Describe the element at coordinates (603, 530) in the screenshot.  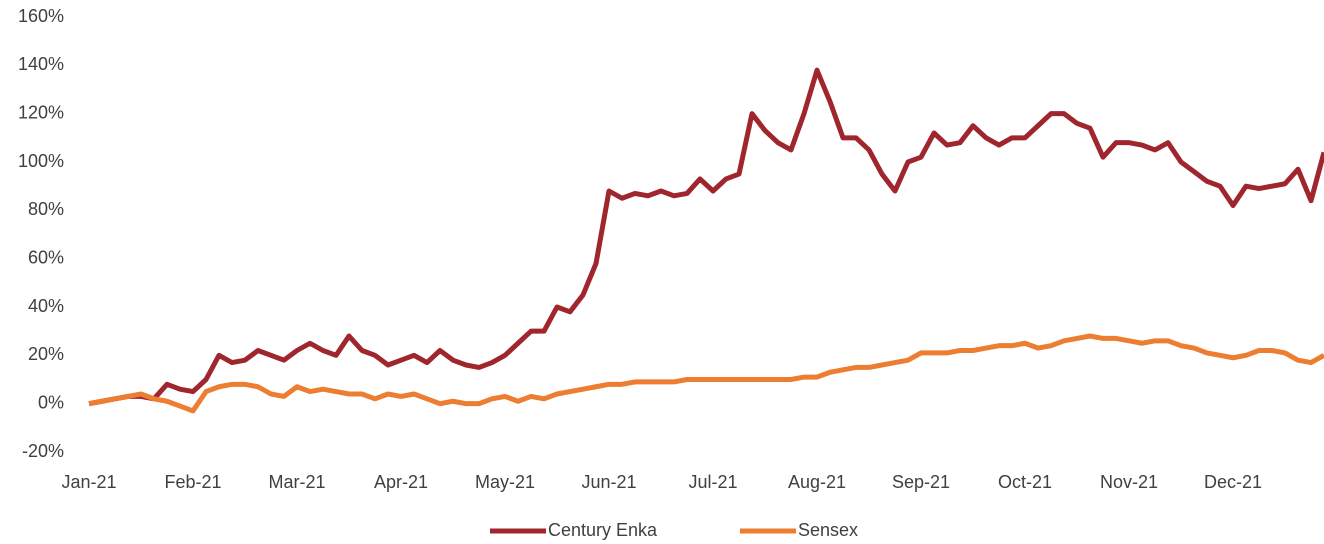
I see `legend-label: Century Enka` at that location.